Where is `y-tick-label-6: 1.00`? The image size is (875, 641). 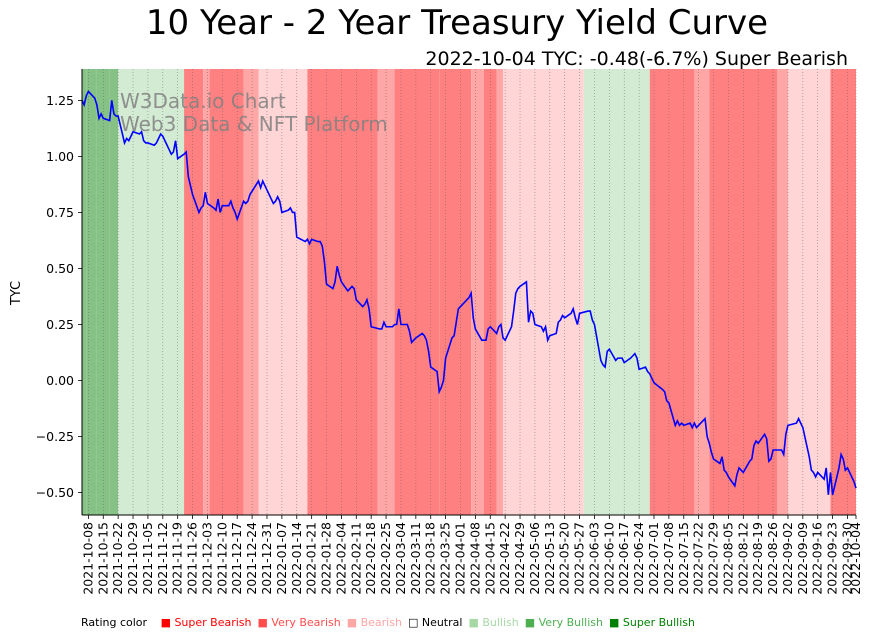
y-tick-label-6: 1.00 is located at coordinates (60, 156).